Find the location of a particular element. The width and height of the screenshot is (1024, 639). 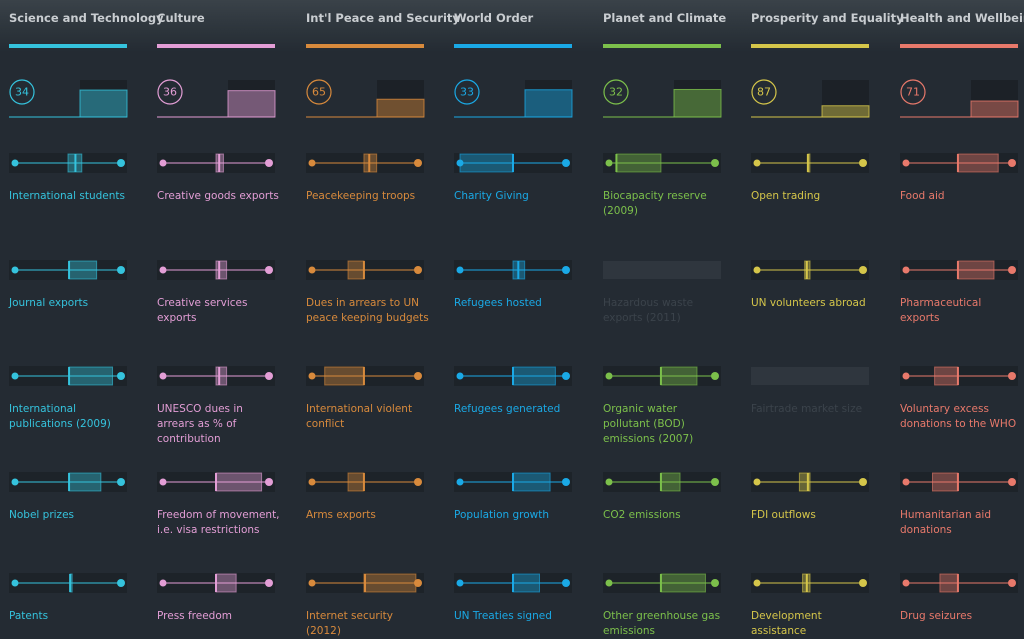

indicator-label: UN Treaties signed is located at coordinates (503, 616).